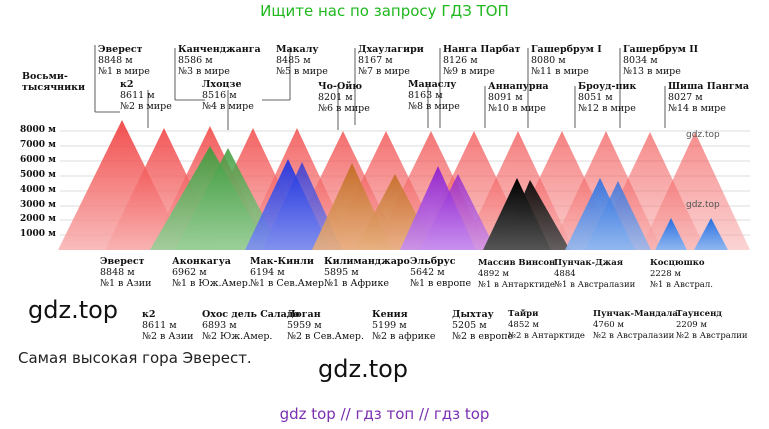 The width and height of the screenshot is (769, 429). What do you see at coordinates (566, 60) in the screenshot?
I see `top-label-gasherbrum-1: Гашербрум I 8080 м №11 в мире` at bounding box center [566, 60].